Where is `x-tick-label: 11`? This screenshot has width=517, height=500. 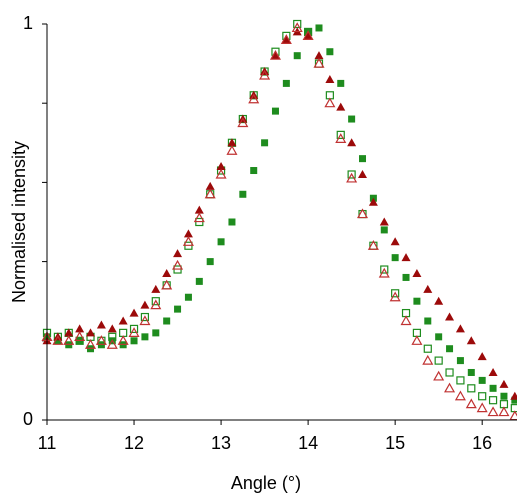 x-tick-label: 11 is located at coordinates (47, 443).